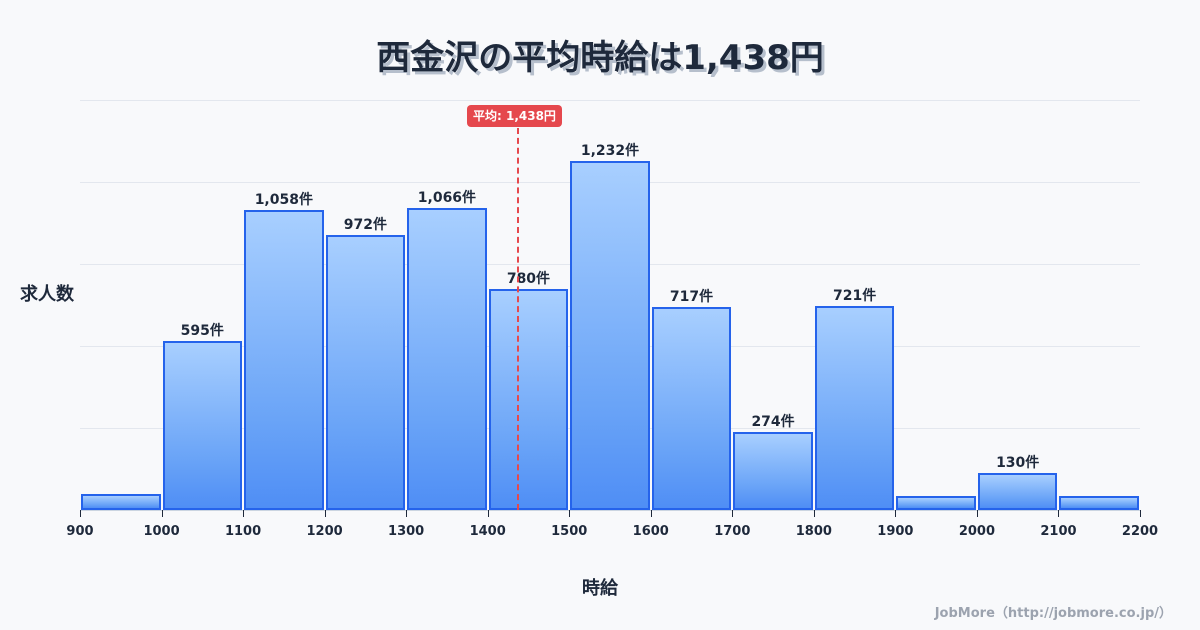  Describe the element at coordinates (1058, 531) in the screenshot. I see `x-tick-label: 2100` at that location.